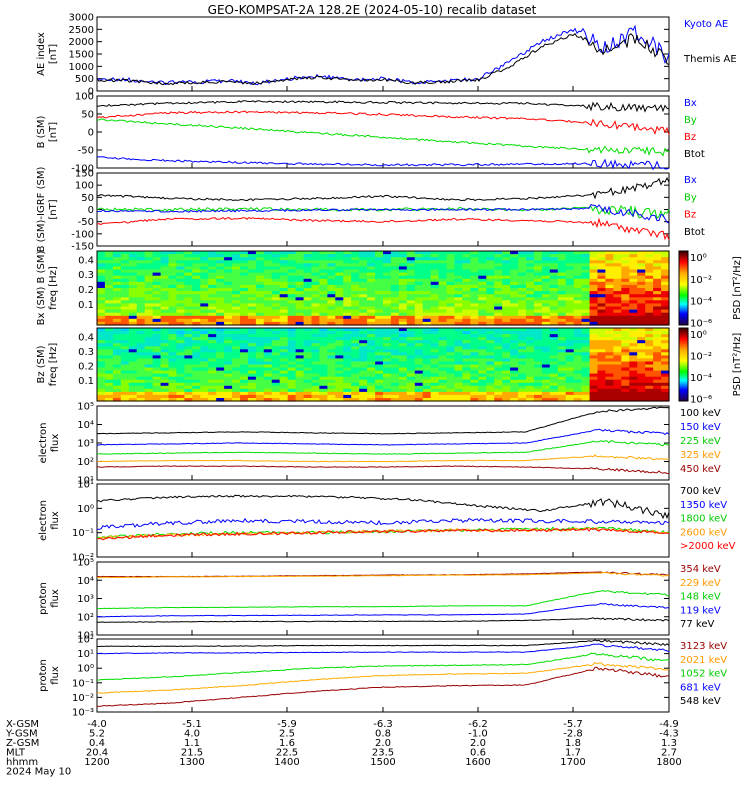 Image resolution: width=750 pixels, height=800 pixels. What do you see at coordinates (97, 743) in the screenshot?
I see `x-tick-label: 0.4` at bounding box center [97, 743].